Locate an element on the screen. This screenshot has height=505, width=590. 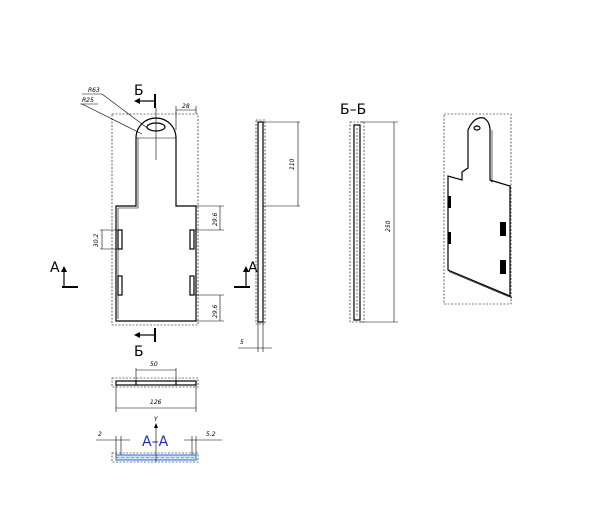
dim-126: 126 is located at coordinates (156, 402).